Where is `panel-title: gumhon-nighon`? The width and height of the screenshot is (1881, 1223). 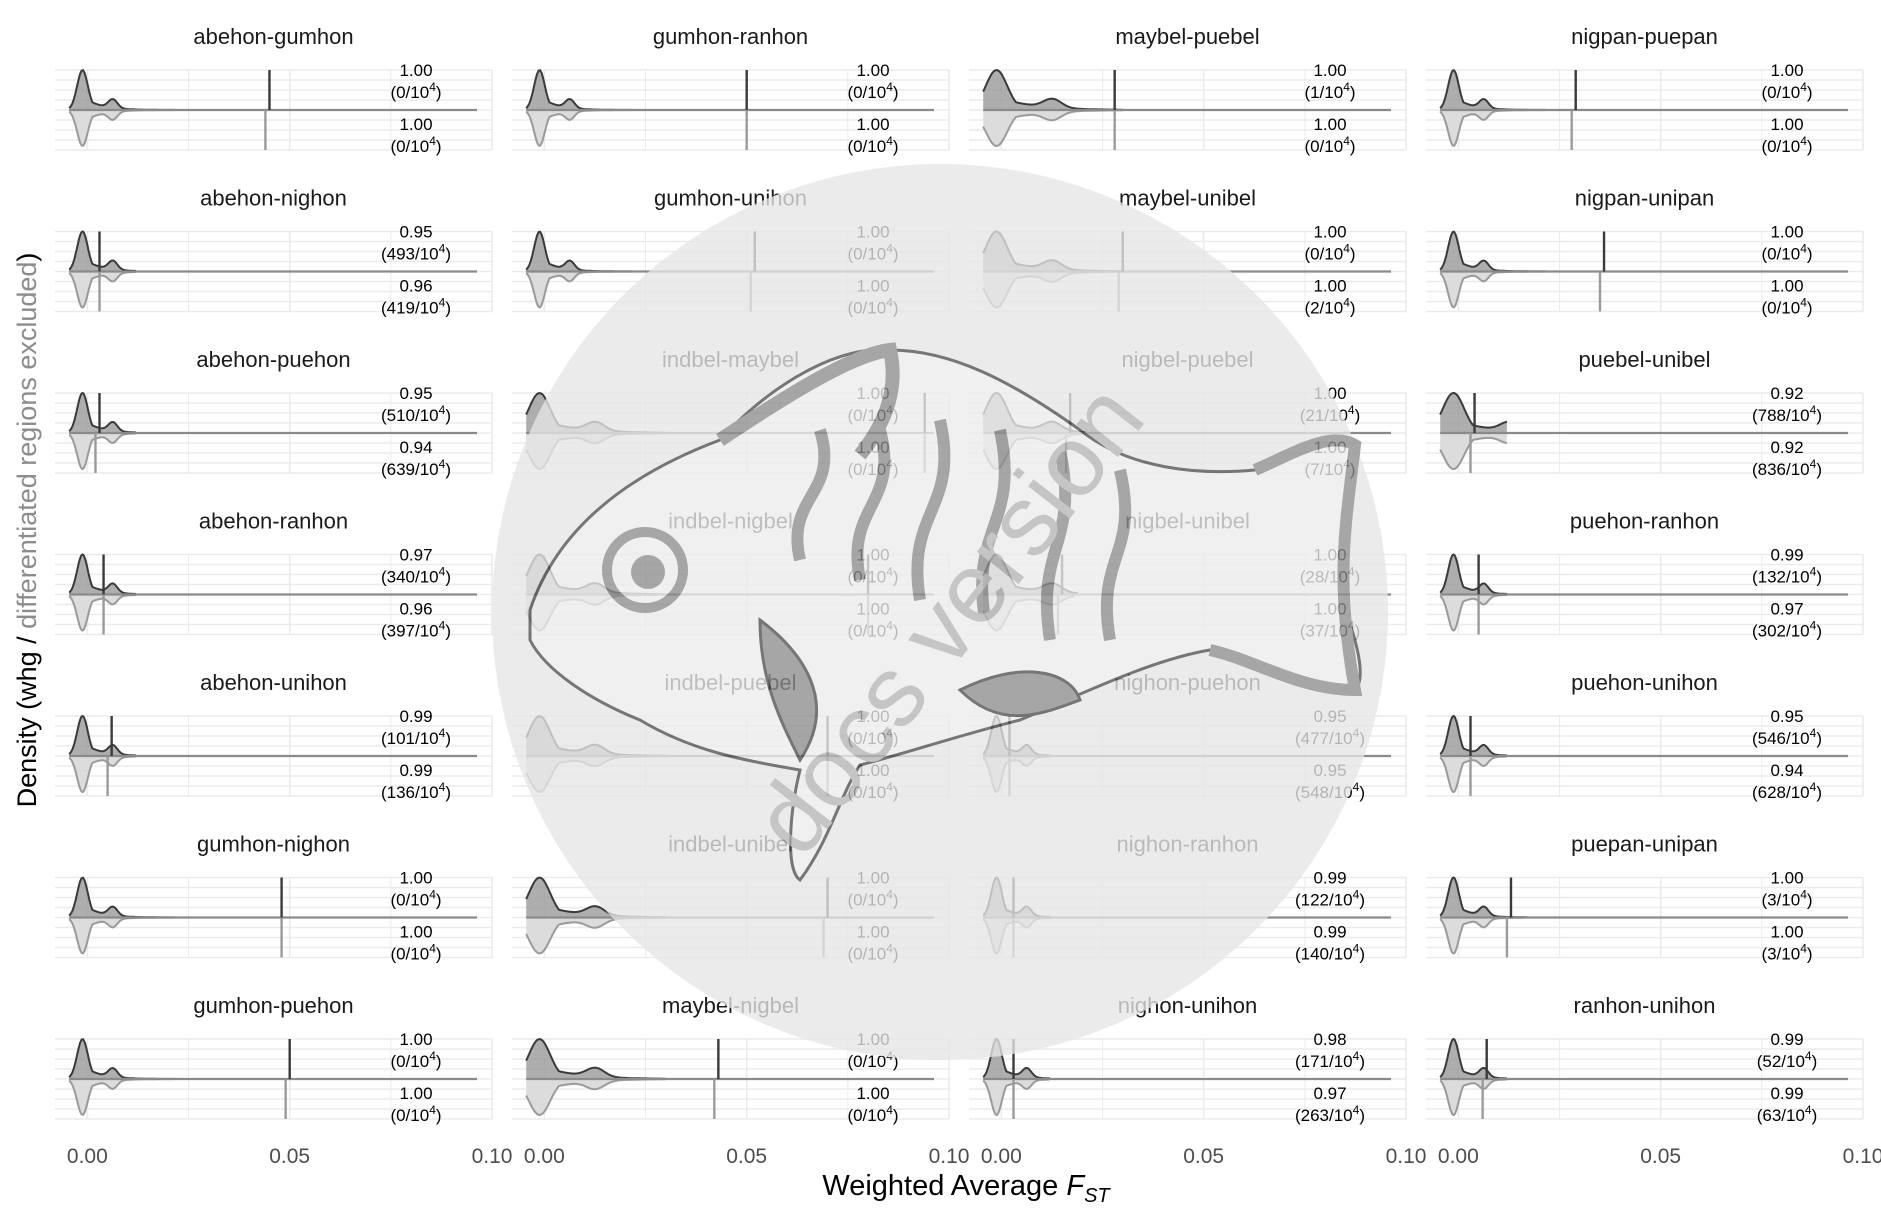
panel-title: gumhon-nighon is located at coordinates (273, 844).